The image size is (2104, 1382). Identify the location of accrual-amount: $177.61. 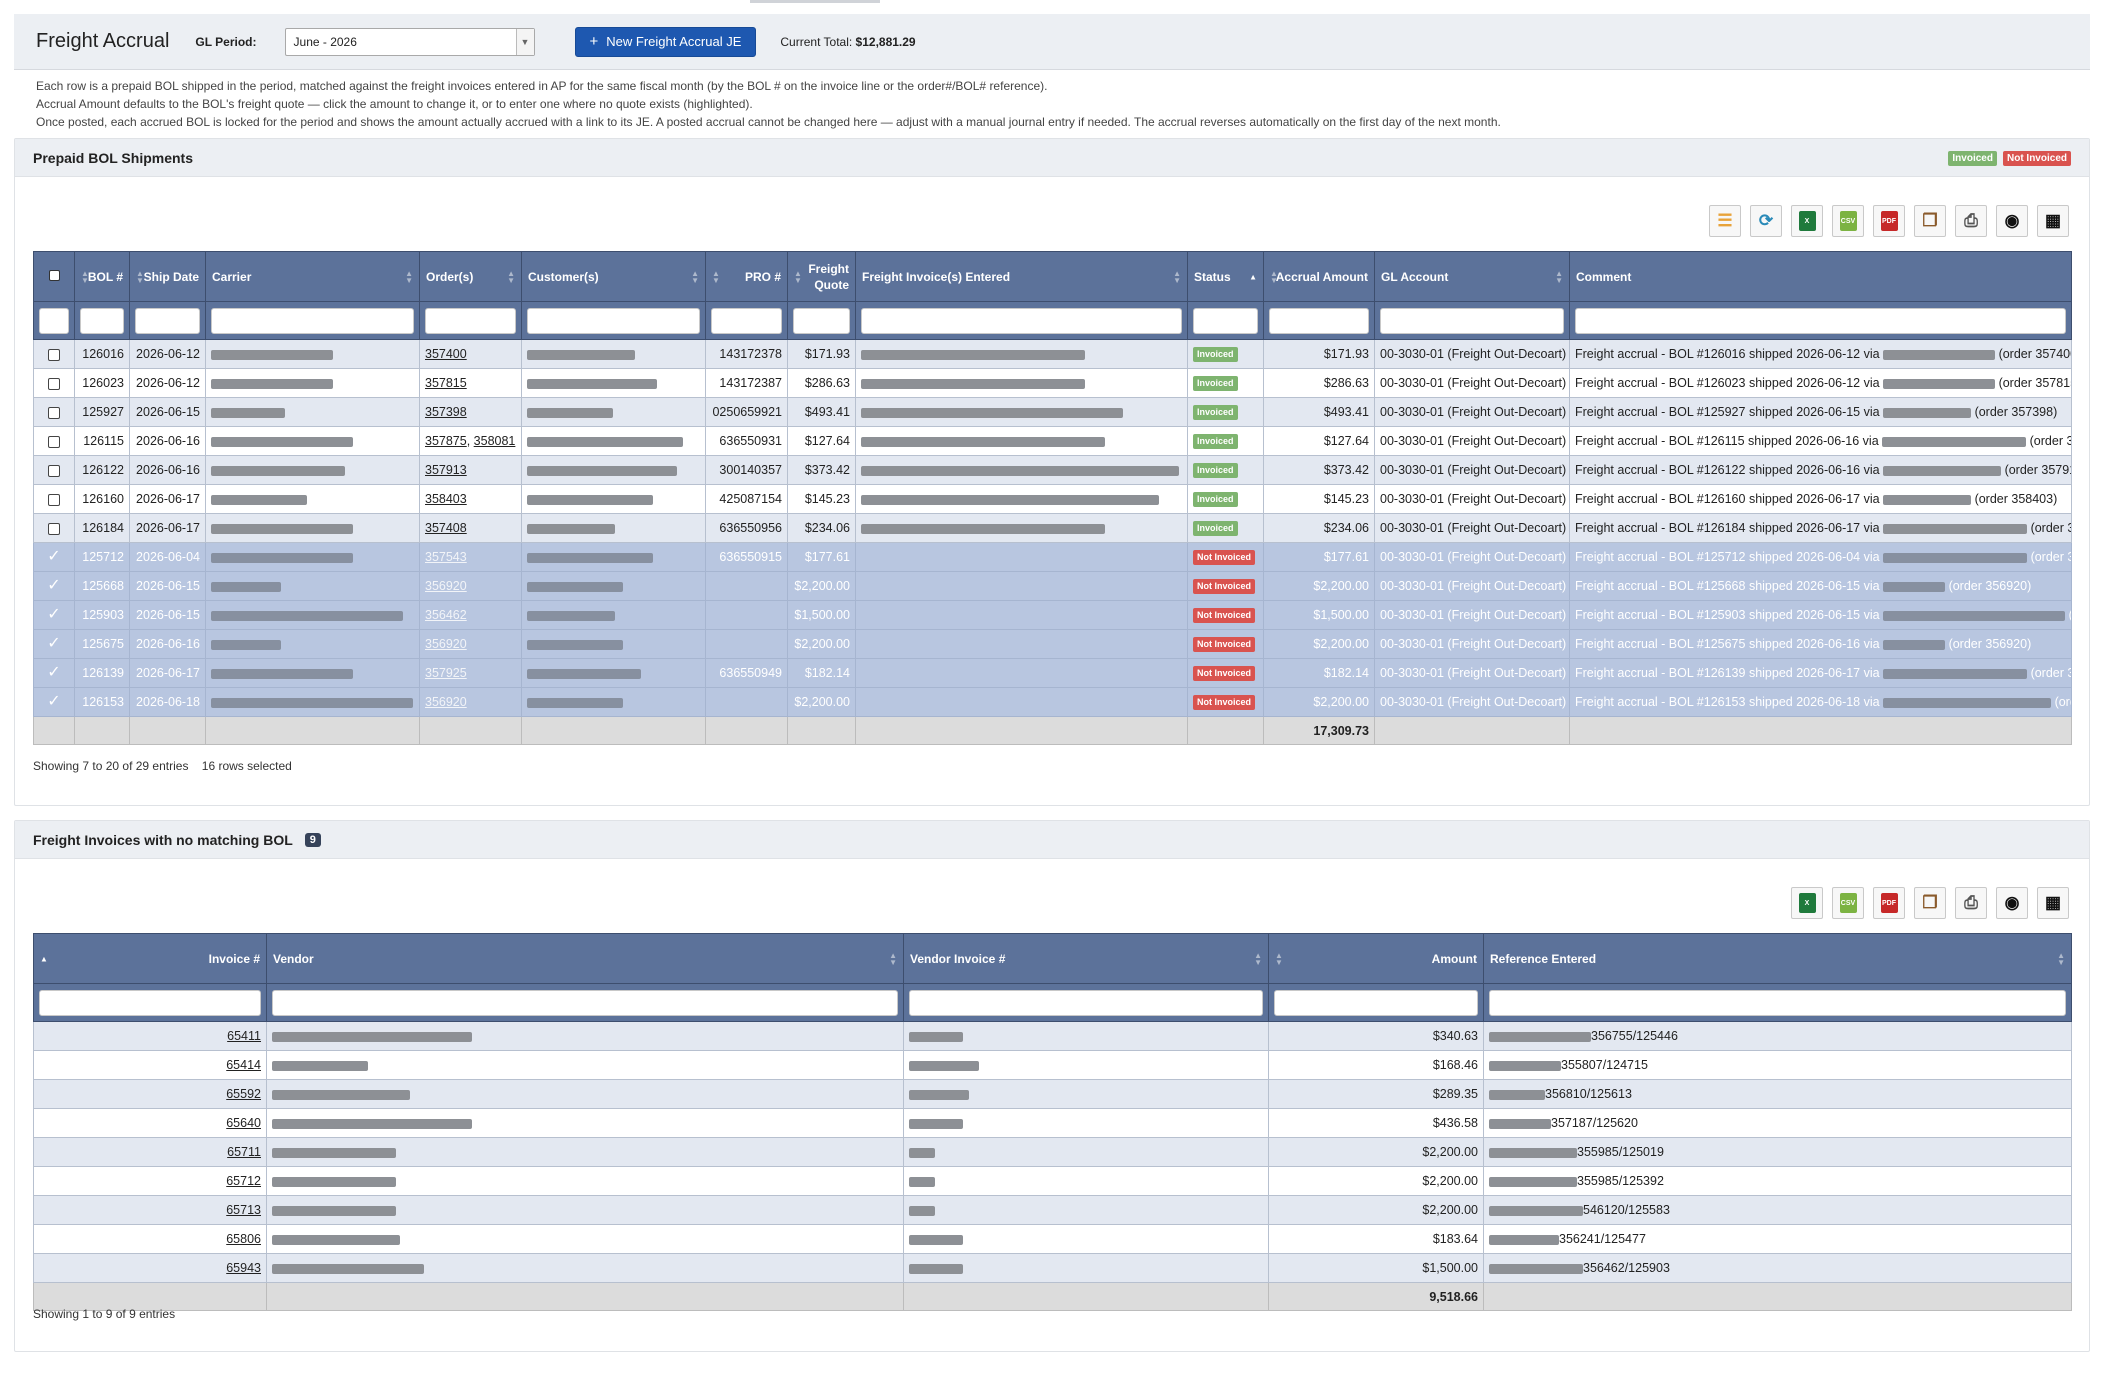
(1319, 557).